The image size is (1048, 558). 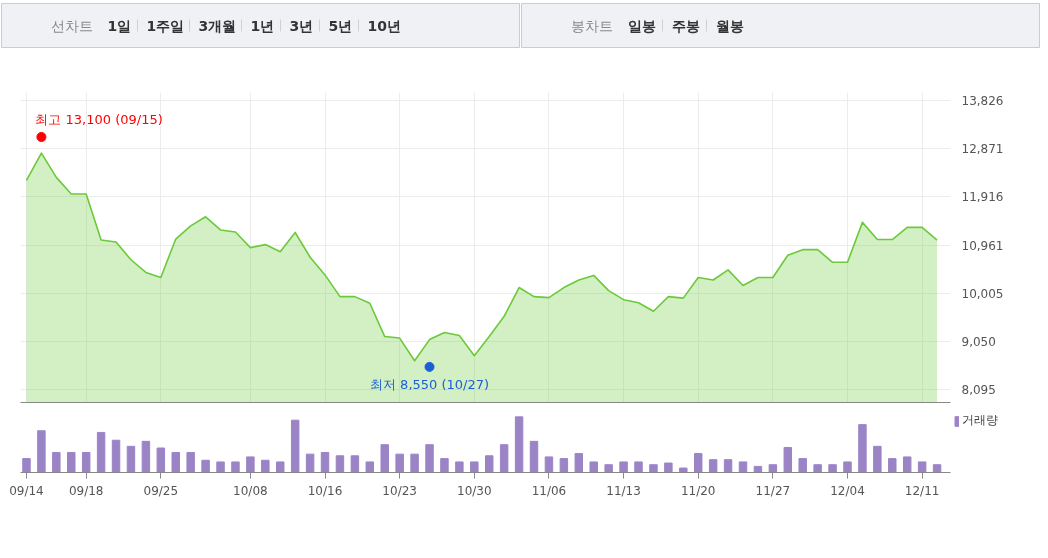 What do you see at coordinates (641, 25) in the screenshot?
I see `text: 일봉` at bounding box center [641, 25].